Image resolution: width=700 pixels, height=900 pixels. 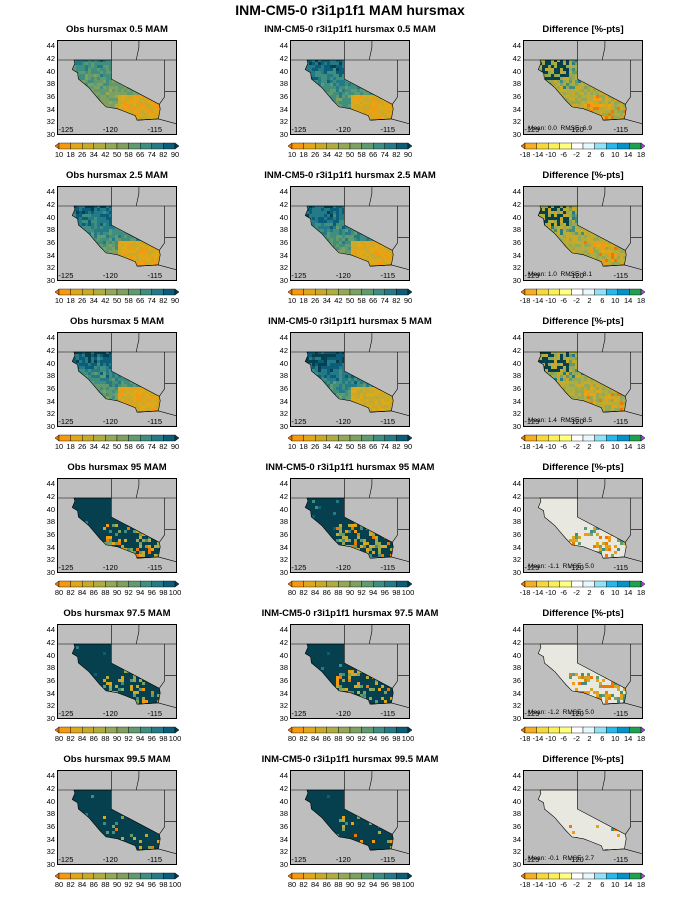 I want to click on model-map-panel, so click(x=350, y=817).